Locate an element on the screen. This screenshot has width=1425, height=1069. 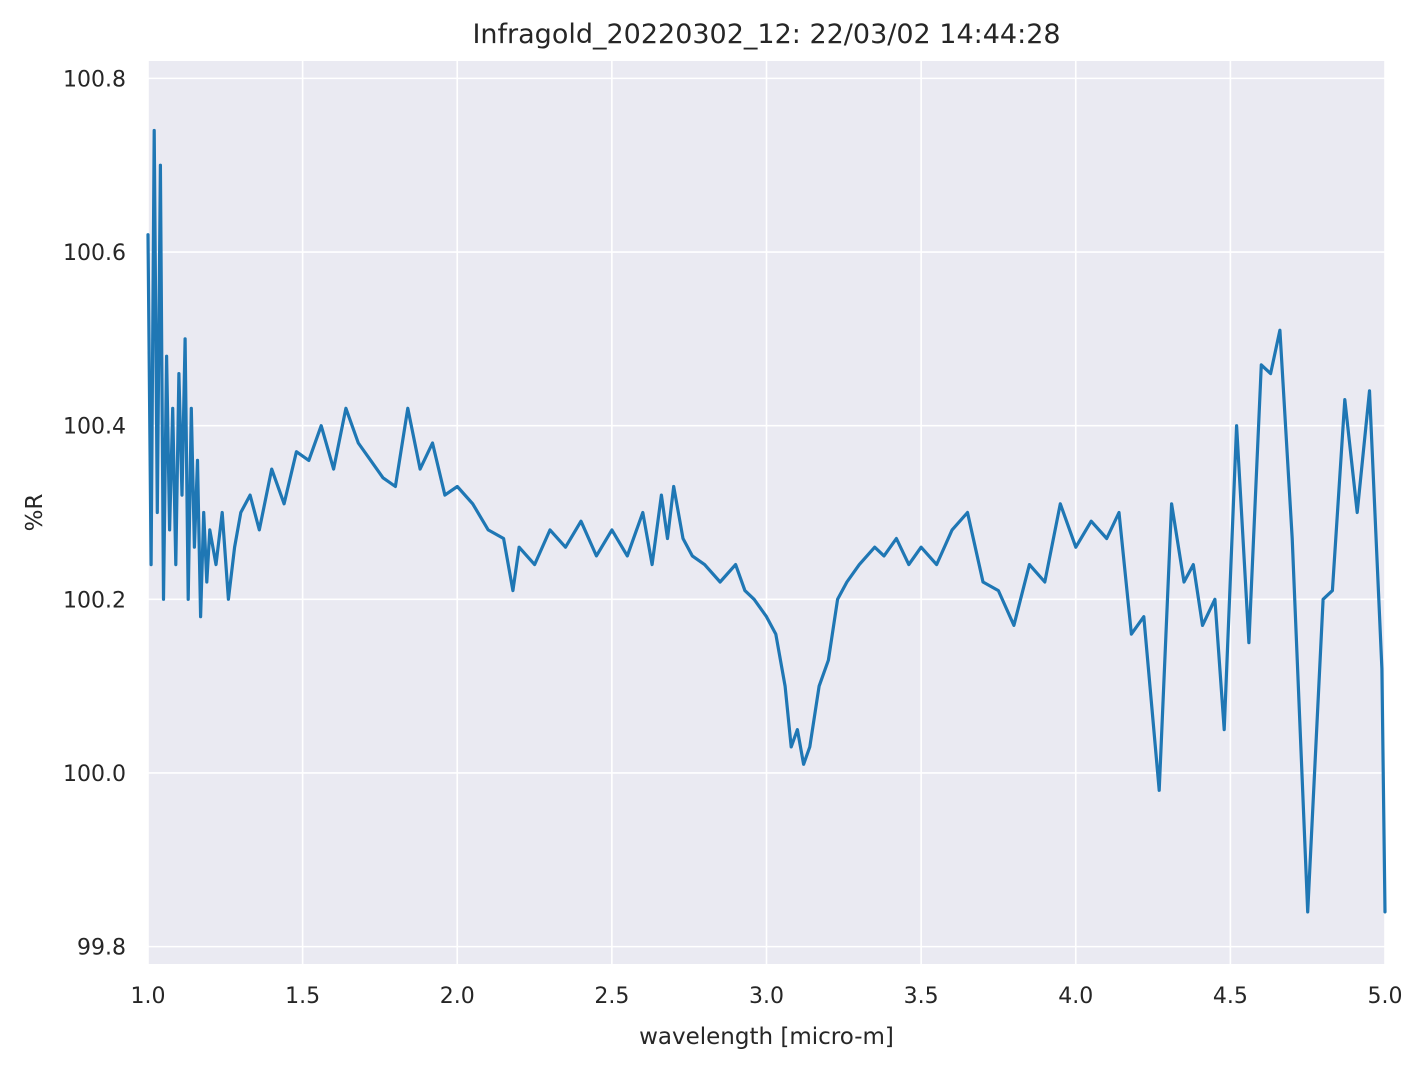
x-tick-label: 1.5 is located at coordinates (302, 996).